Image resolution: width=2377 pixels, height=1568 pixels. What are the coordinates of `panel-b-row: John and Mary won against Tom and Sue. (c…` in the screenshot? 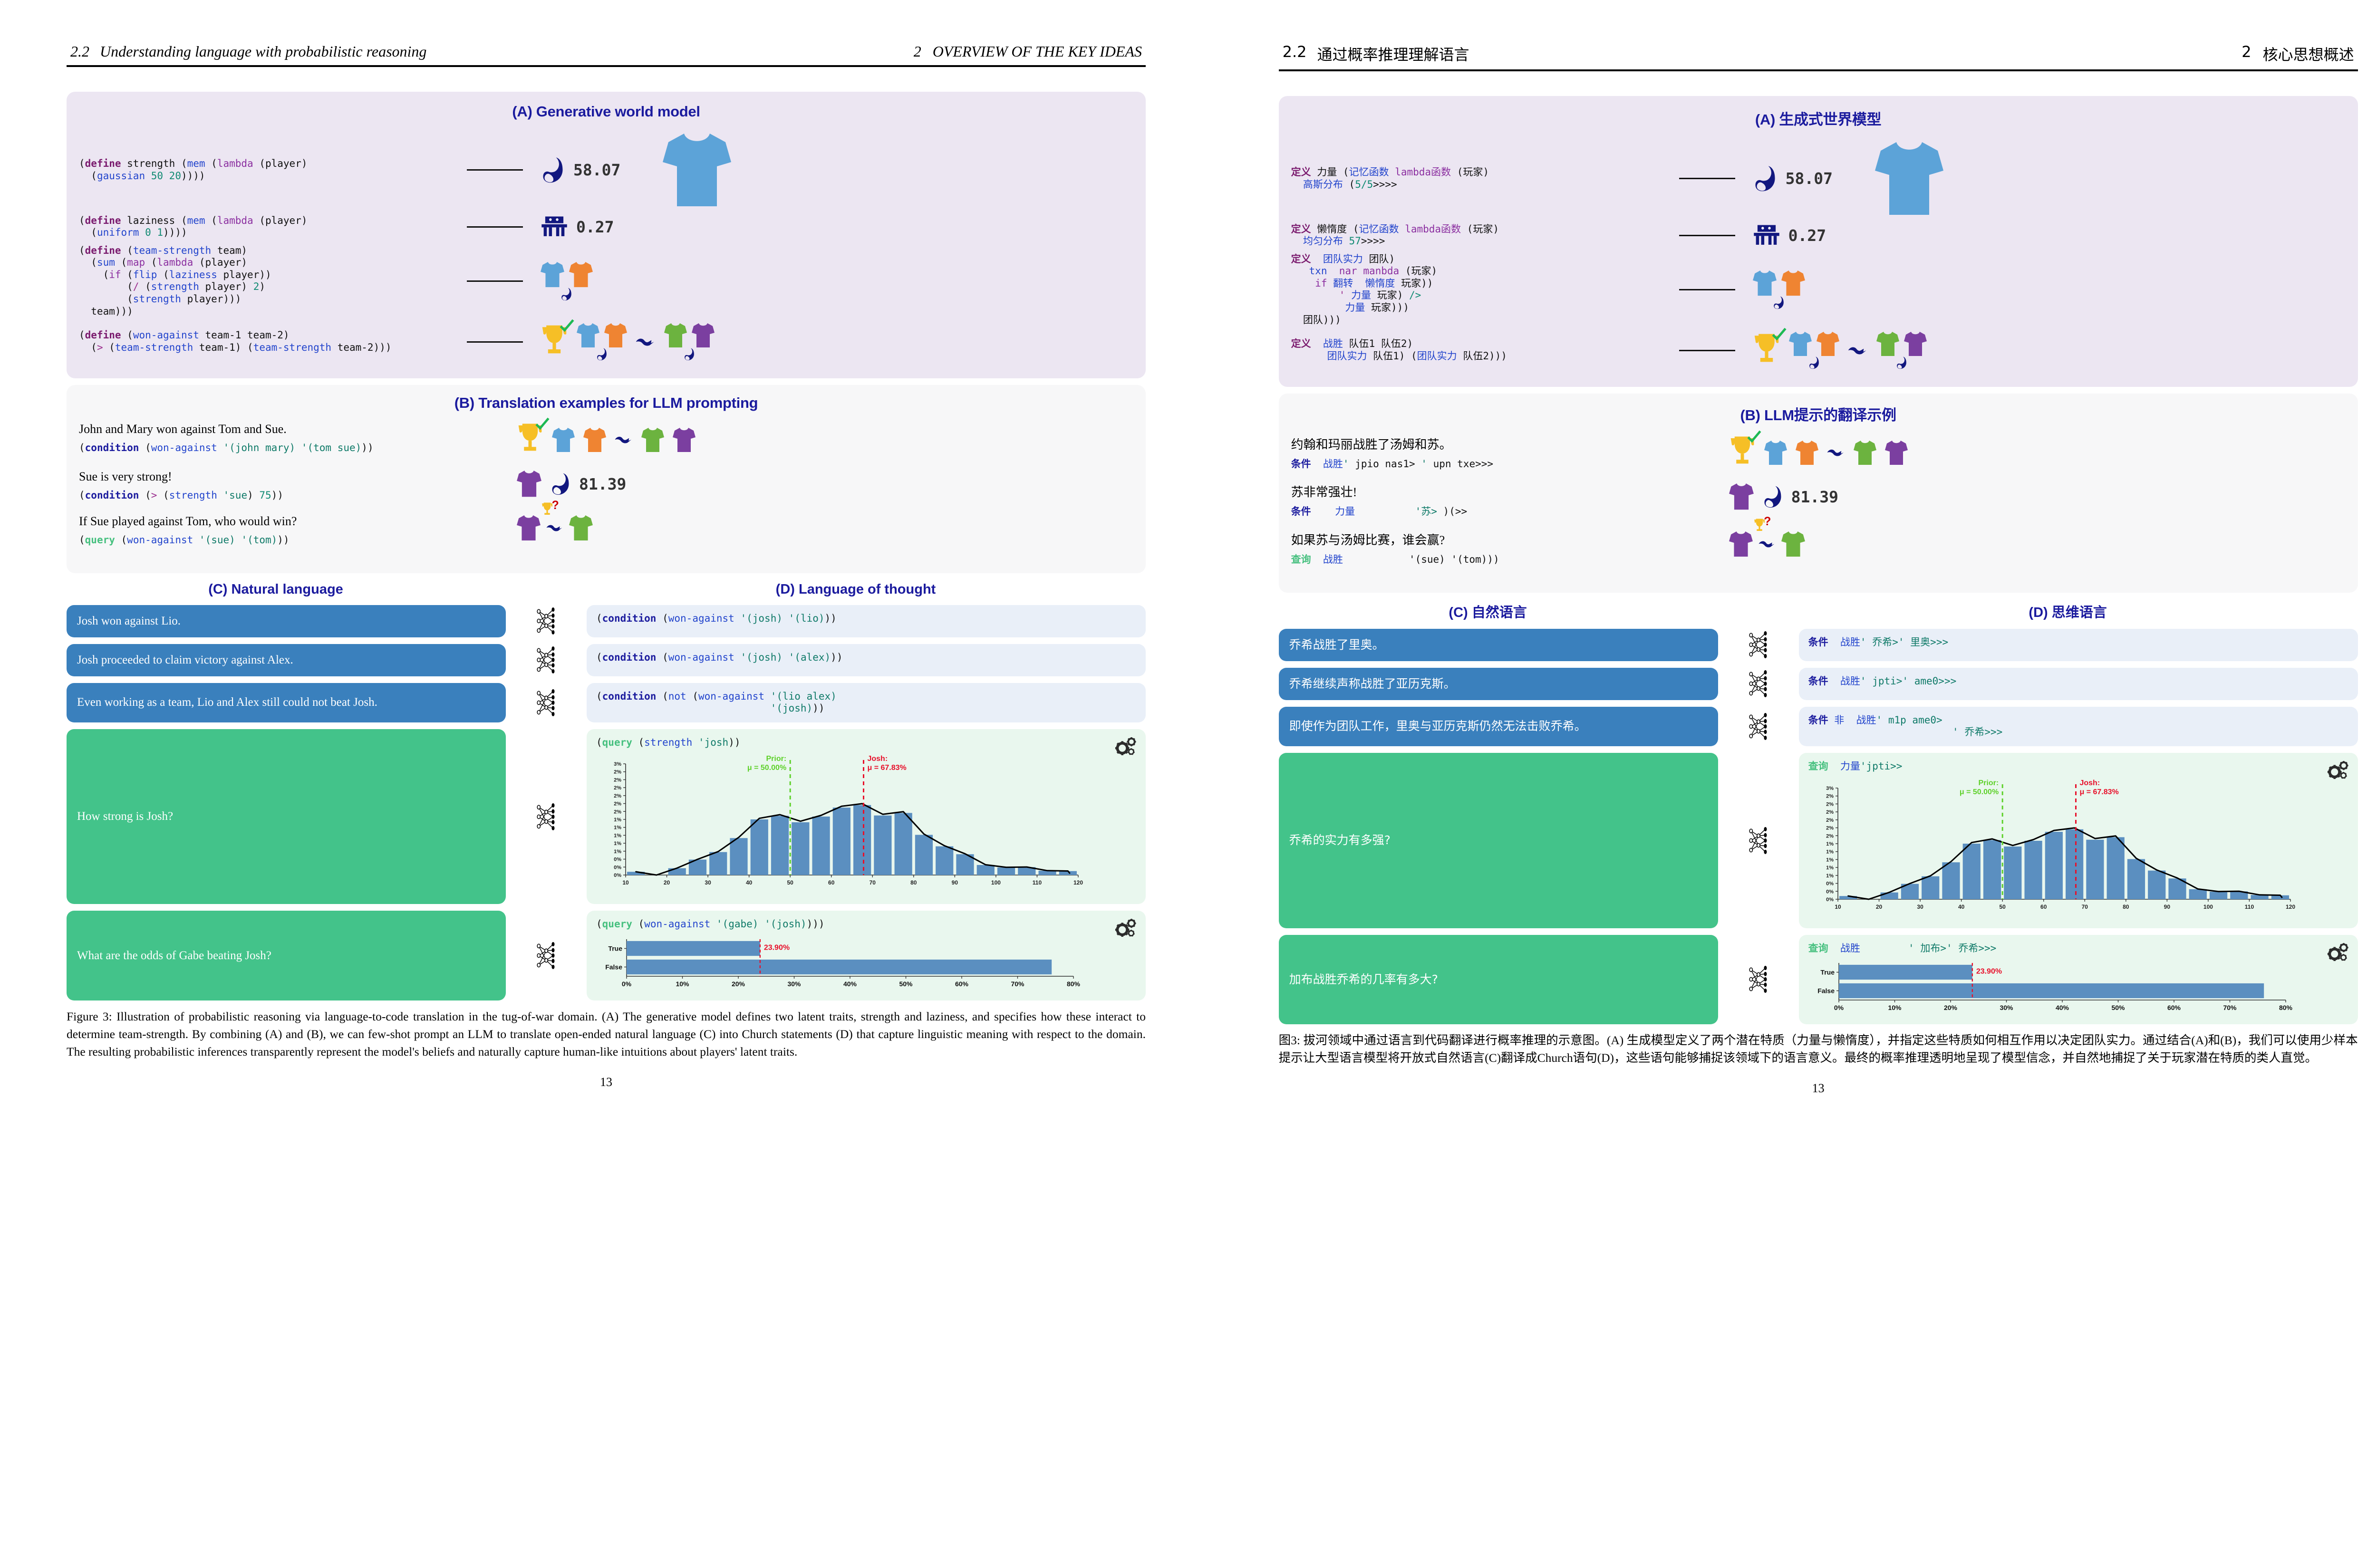 It's located at (606, 438).